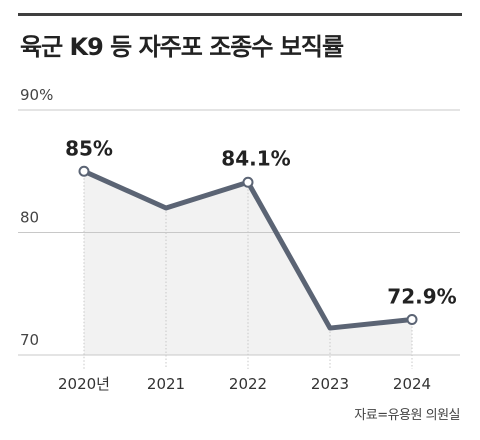 The image size is (480, 440). I want to click on y-tick-label: 90%, so click(36, 95).